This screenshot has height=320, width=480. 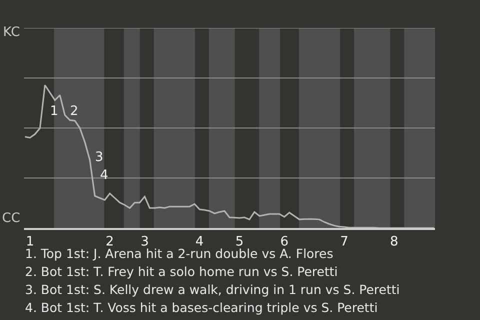 What do you see at coordinates (181, 271) in the screenshot?
I see `text: 2. Bot 1st: T. Frey hit a solo home run vs S. Peretti` at bounding box center [181, 271].